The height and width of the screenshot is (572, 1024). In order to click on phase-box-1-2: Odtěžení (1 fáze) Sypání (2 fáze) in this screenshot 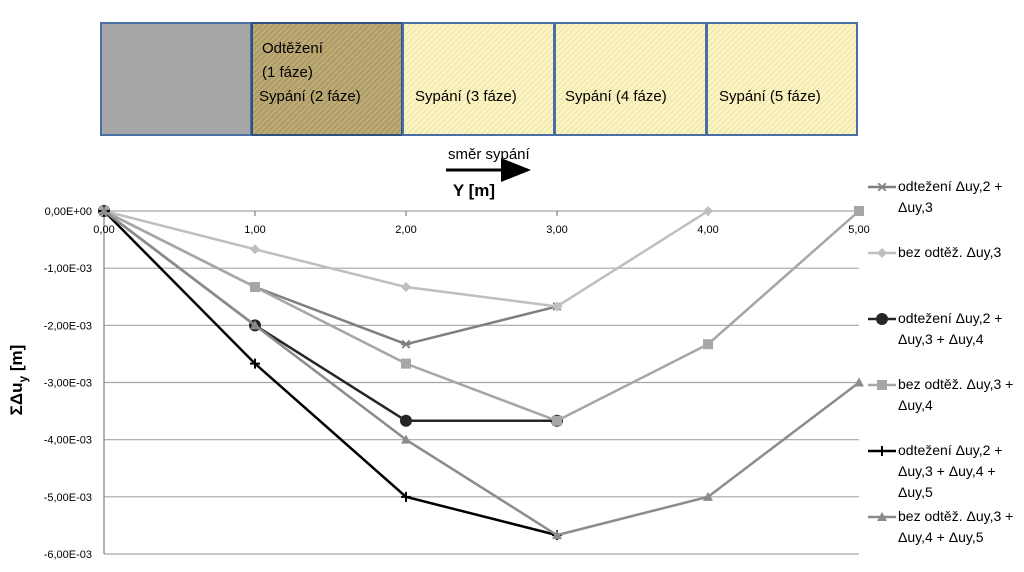, I will do `click(327, 79)`.